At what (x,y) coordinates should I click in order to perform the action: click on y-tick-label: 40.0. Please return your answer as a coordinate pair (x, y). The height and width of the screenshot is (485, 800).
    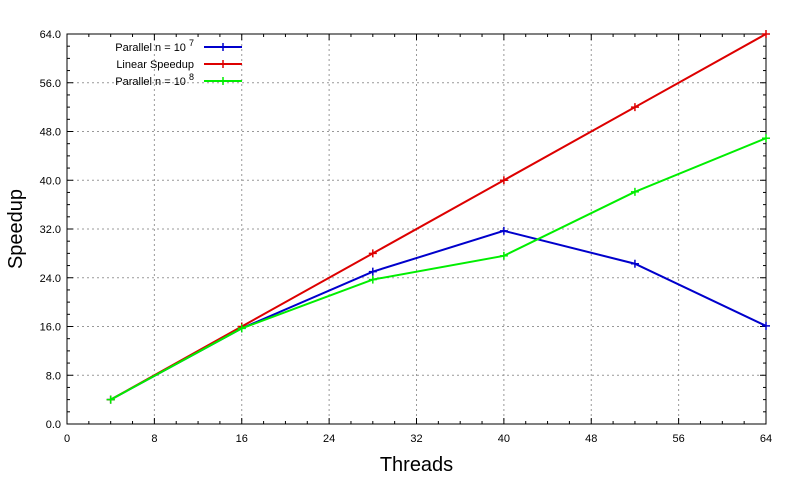
    Looking at the image, I should click on (50, 181).